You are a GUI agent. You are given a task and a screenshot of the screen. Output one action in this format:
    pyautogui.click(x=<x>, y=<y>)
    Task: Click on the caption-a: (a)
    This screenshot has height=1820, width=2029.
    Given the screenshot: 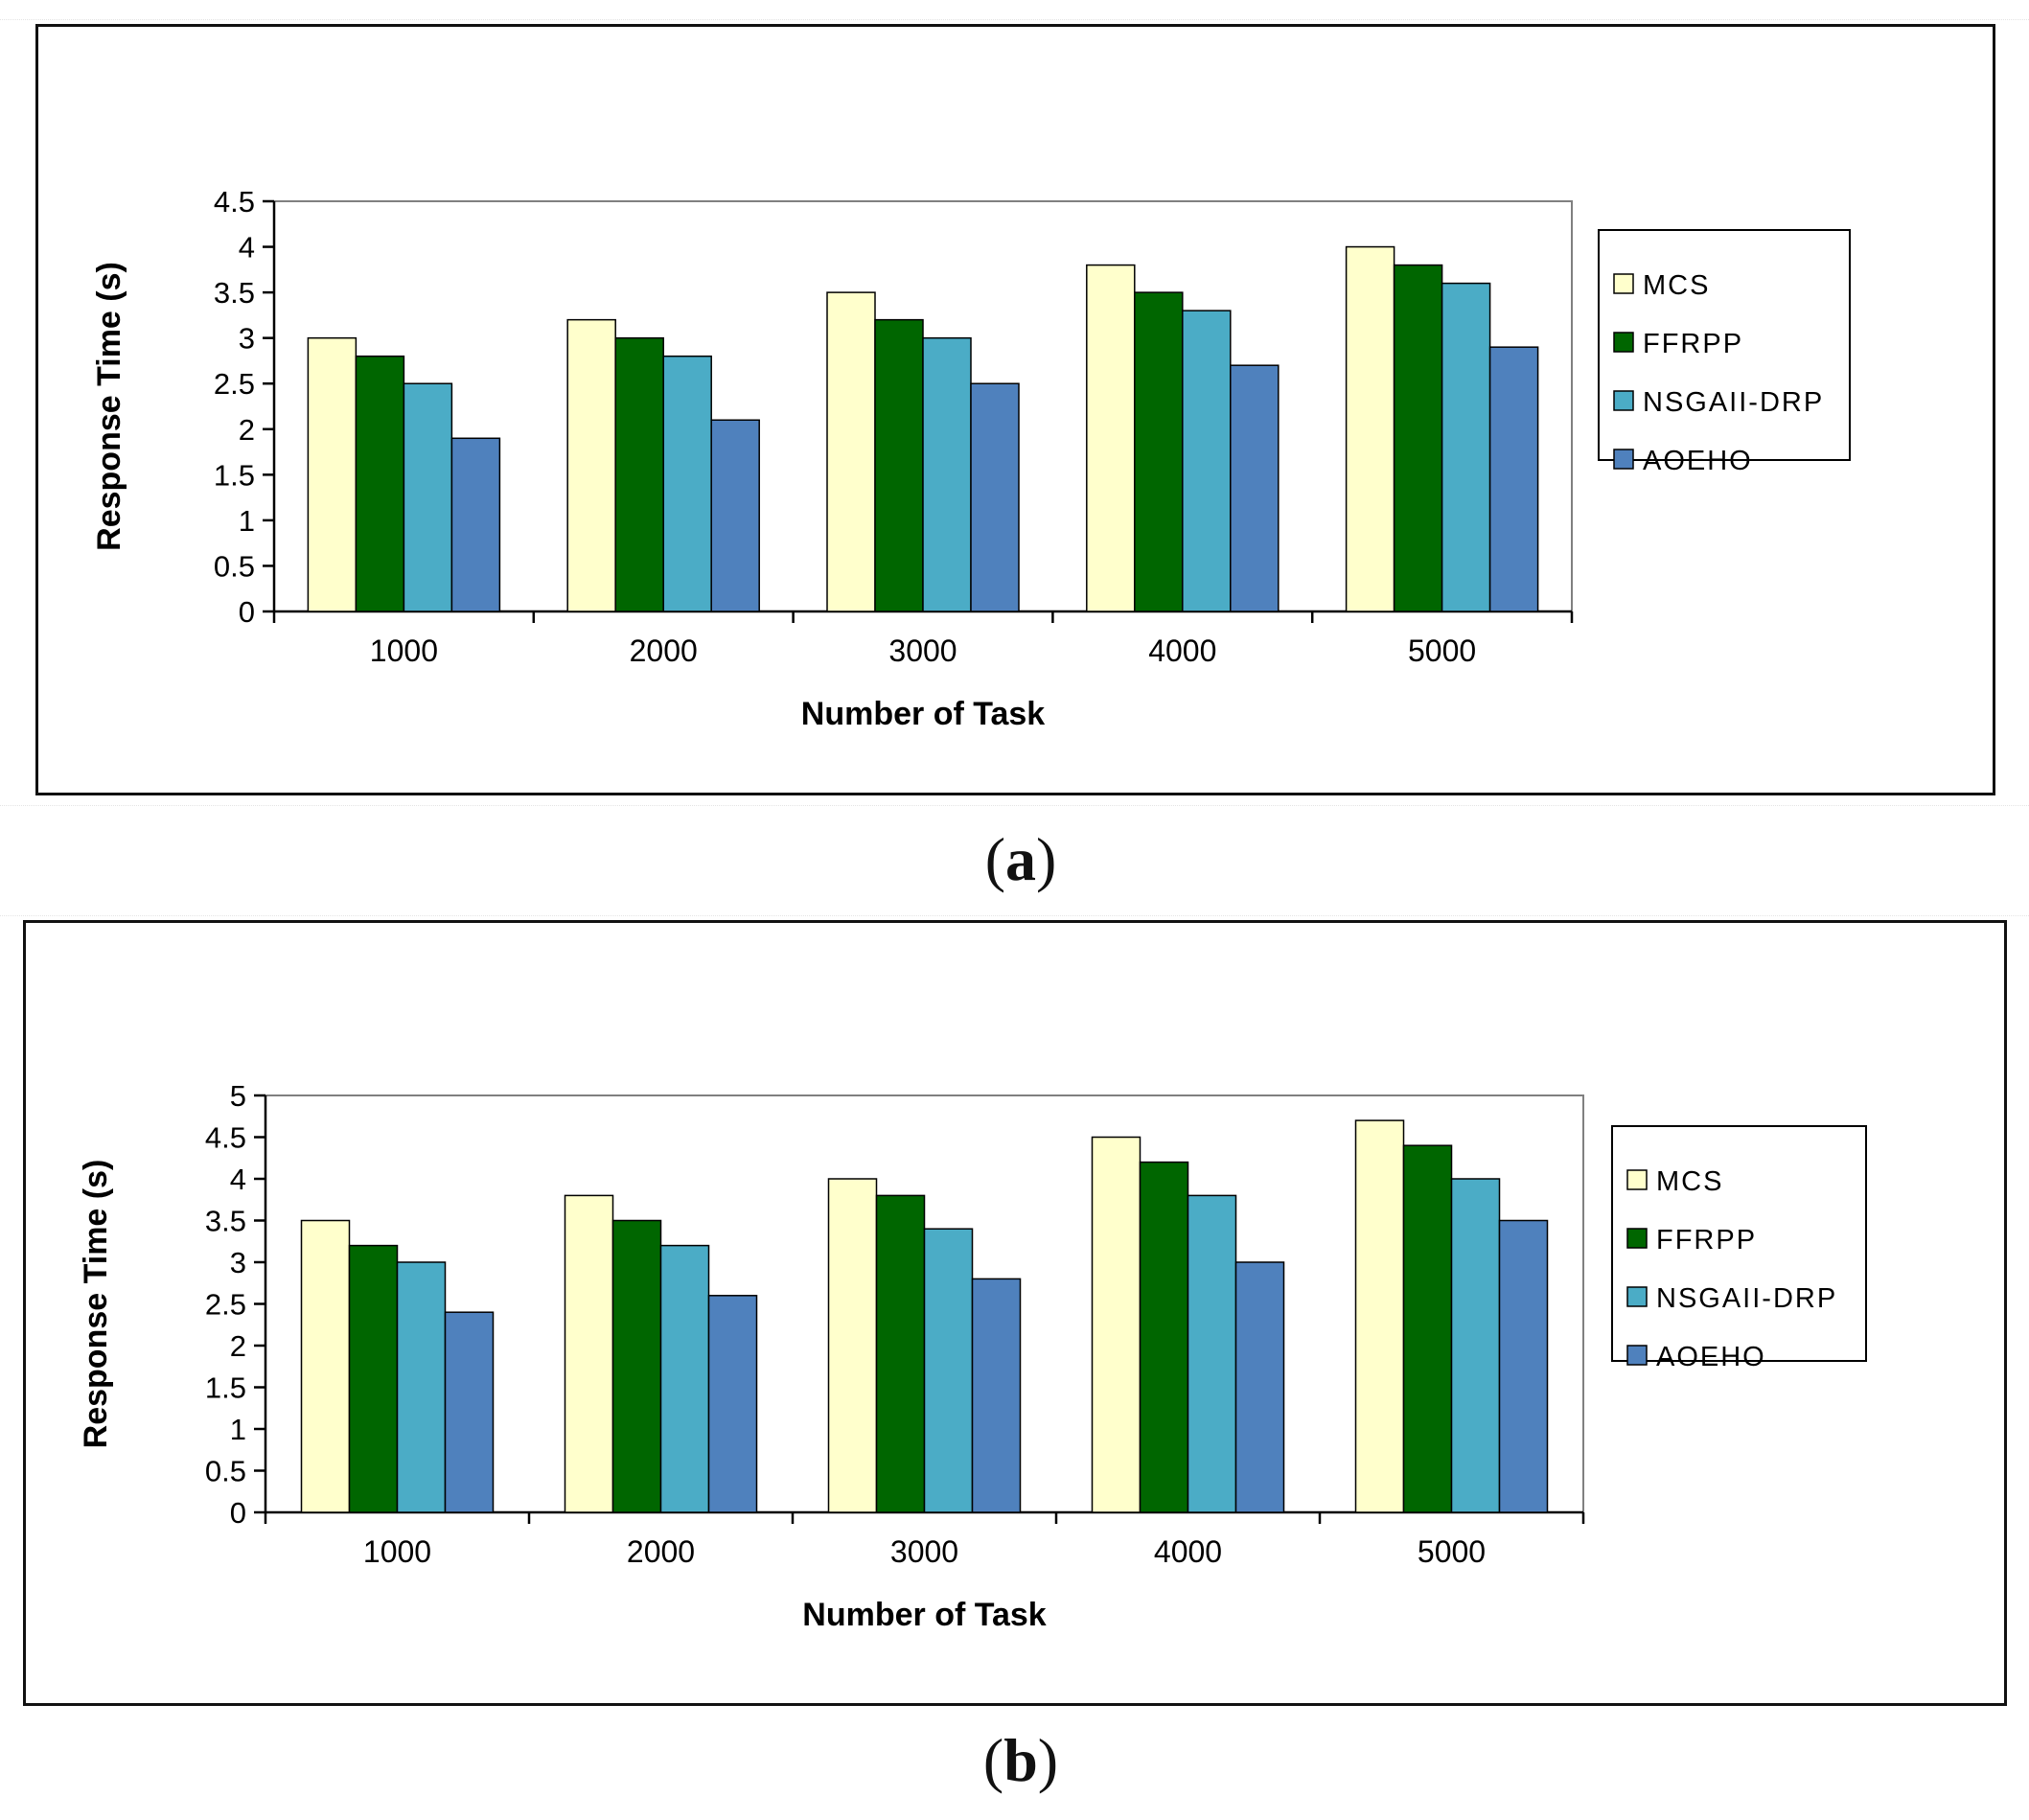 What is the action you would take?
    pyautogui.click(x=1020, y=859)
    